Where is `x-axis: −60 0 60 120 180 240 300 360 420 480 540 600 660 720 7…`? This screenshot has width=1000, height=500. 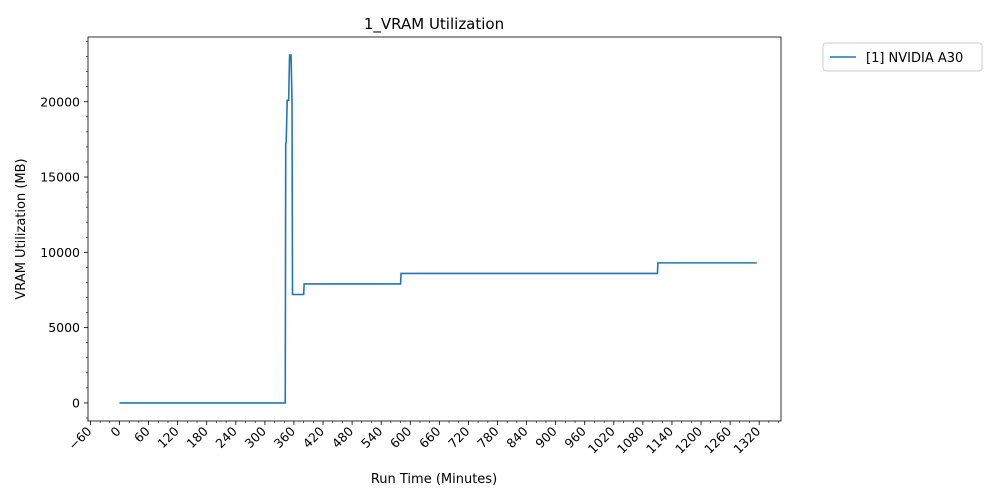 x-axis: −60 0 60 120 180 240 300 360 420 480 540 600 660 720 7… is located at coordinates (422, 439).